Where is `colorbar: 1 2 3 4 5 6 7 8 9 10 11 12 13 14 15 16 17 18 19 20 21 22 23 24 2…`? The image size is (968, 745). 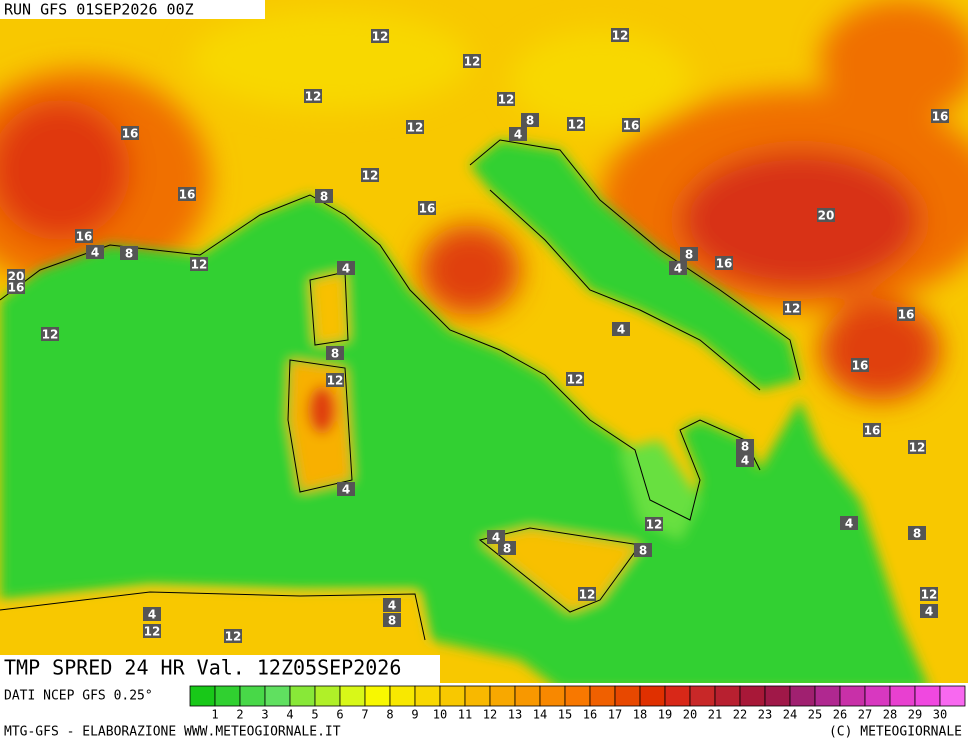
colorbar: 1 2 3 4 5 6 7 8 9 10 11 12 13 14 15 16 17 18 19 20 21 22 23 24 2… is located at coordinates (577, 703).